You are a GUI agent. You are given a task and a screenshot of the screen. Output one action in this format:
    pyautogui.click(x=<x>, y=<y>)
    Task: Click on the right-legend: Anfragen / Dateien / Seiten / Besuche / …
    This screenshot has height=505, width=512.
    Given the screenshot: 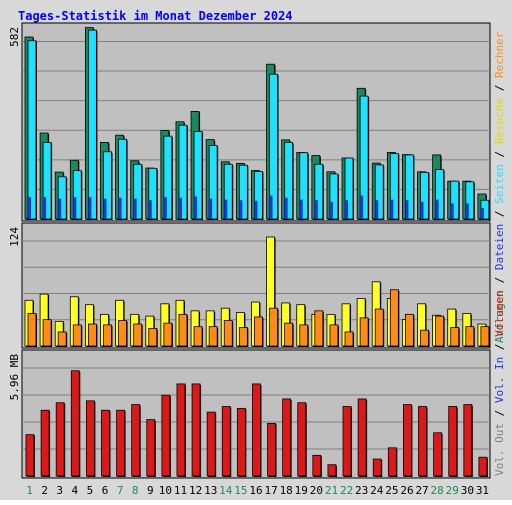 What is the action you would take?
    pyautogui.click(x=499, y=253)
    